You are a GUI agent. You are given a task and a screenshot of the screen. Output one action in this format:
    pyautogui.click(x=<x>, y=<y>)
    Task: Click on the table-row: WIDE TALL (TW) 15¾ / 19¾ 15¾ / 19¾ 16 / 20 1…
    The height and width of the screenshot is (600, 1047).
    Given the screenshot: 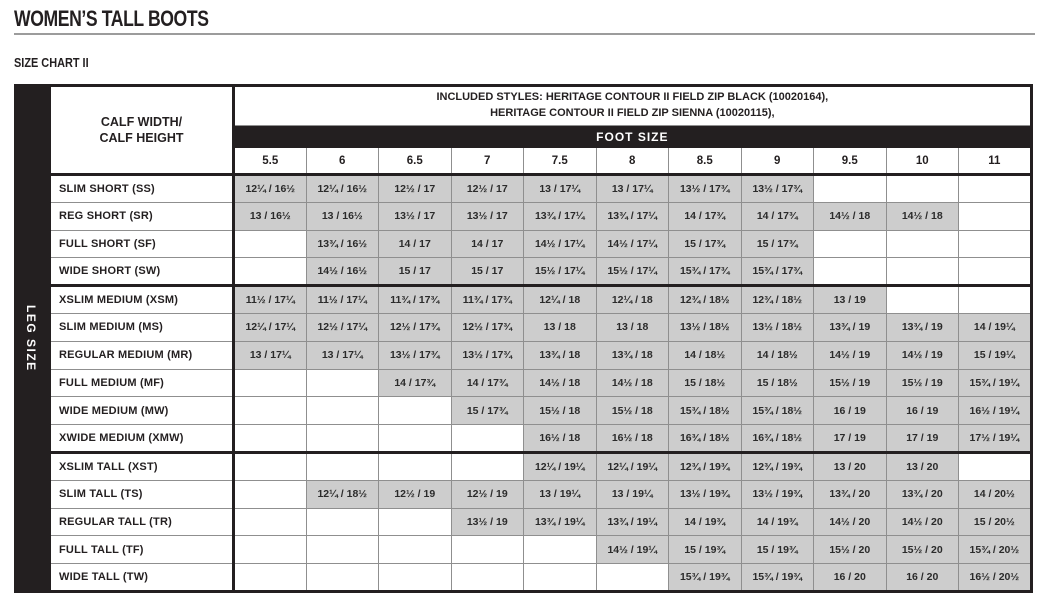 What is the action you would take?
    pyautogui.click(x=540, y=577)
    